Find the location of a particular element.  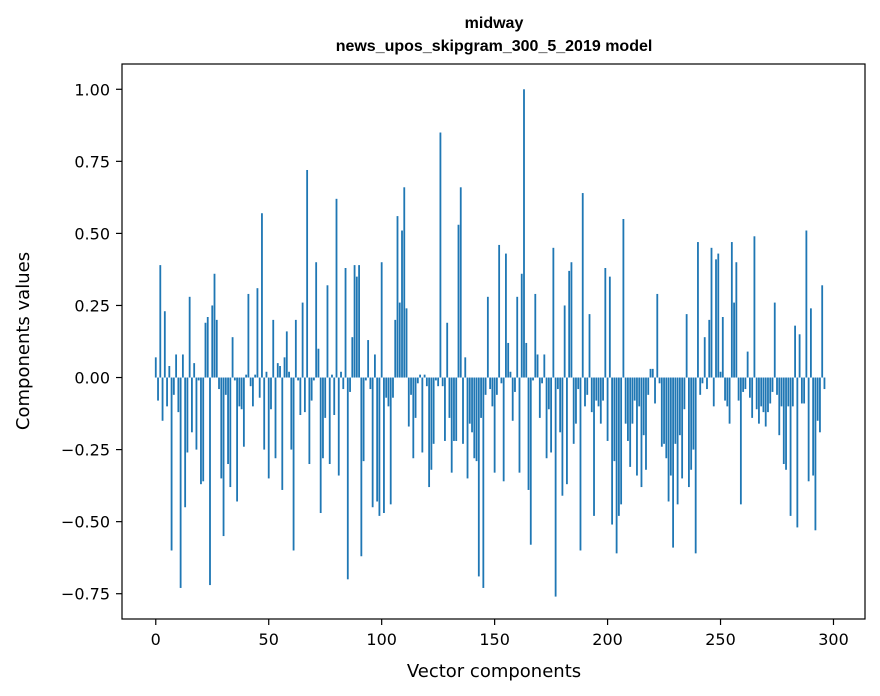

chart-title: midway is located at coordinates (494, 23).